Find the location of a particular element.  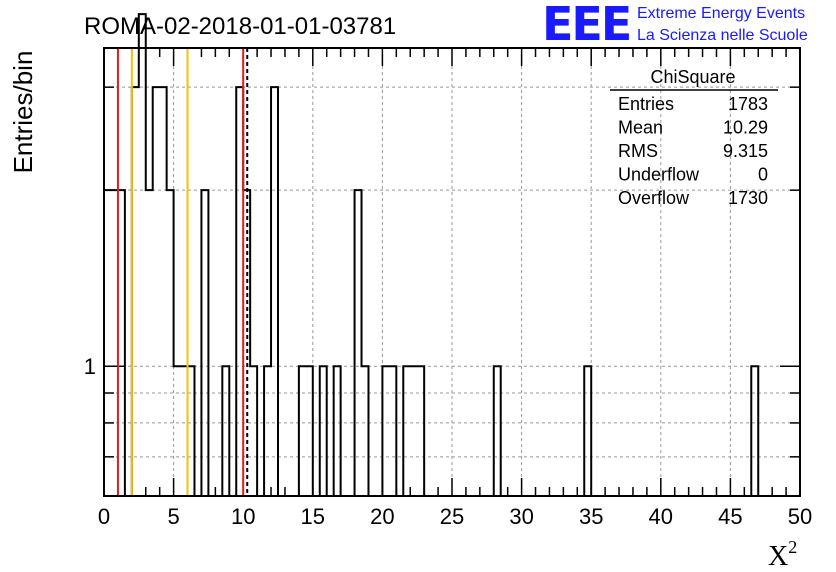

stat-value: 10.29 is located at coordinates (745, 128).